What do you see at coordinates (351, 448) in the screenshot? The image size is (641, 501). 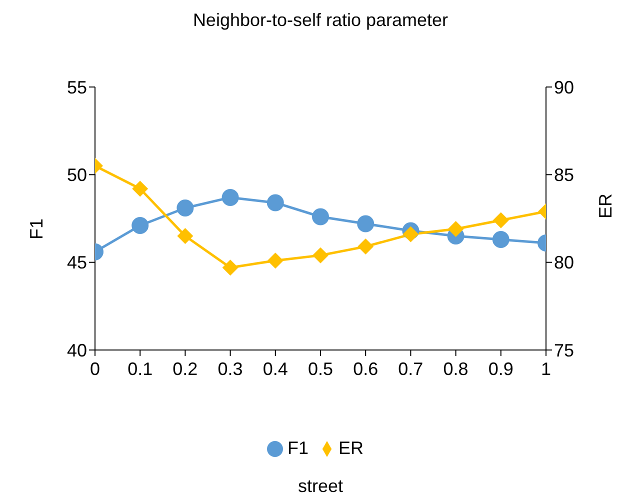 I see `legend-label: ER` at bounding box center [351, 448].